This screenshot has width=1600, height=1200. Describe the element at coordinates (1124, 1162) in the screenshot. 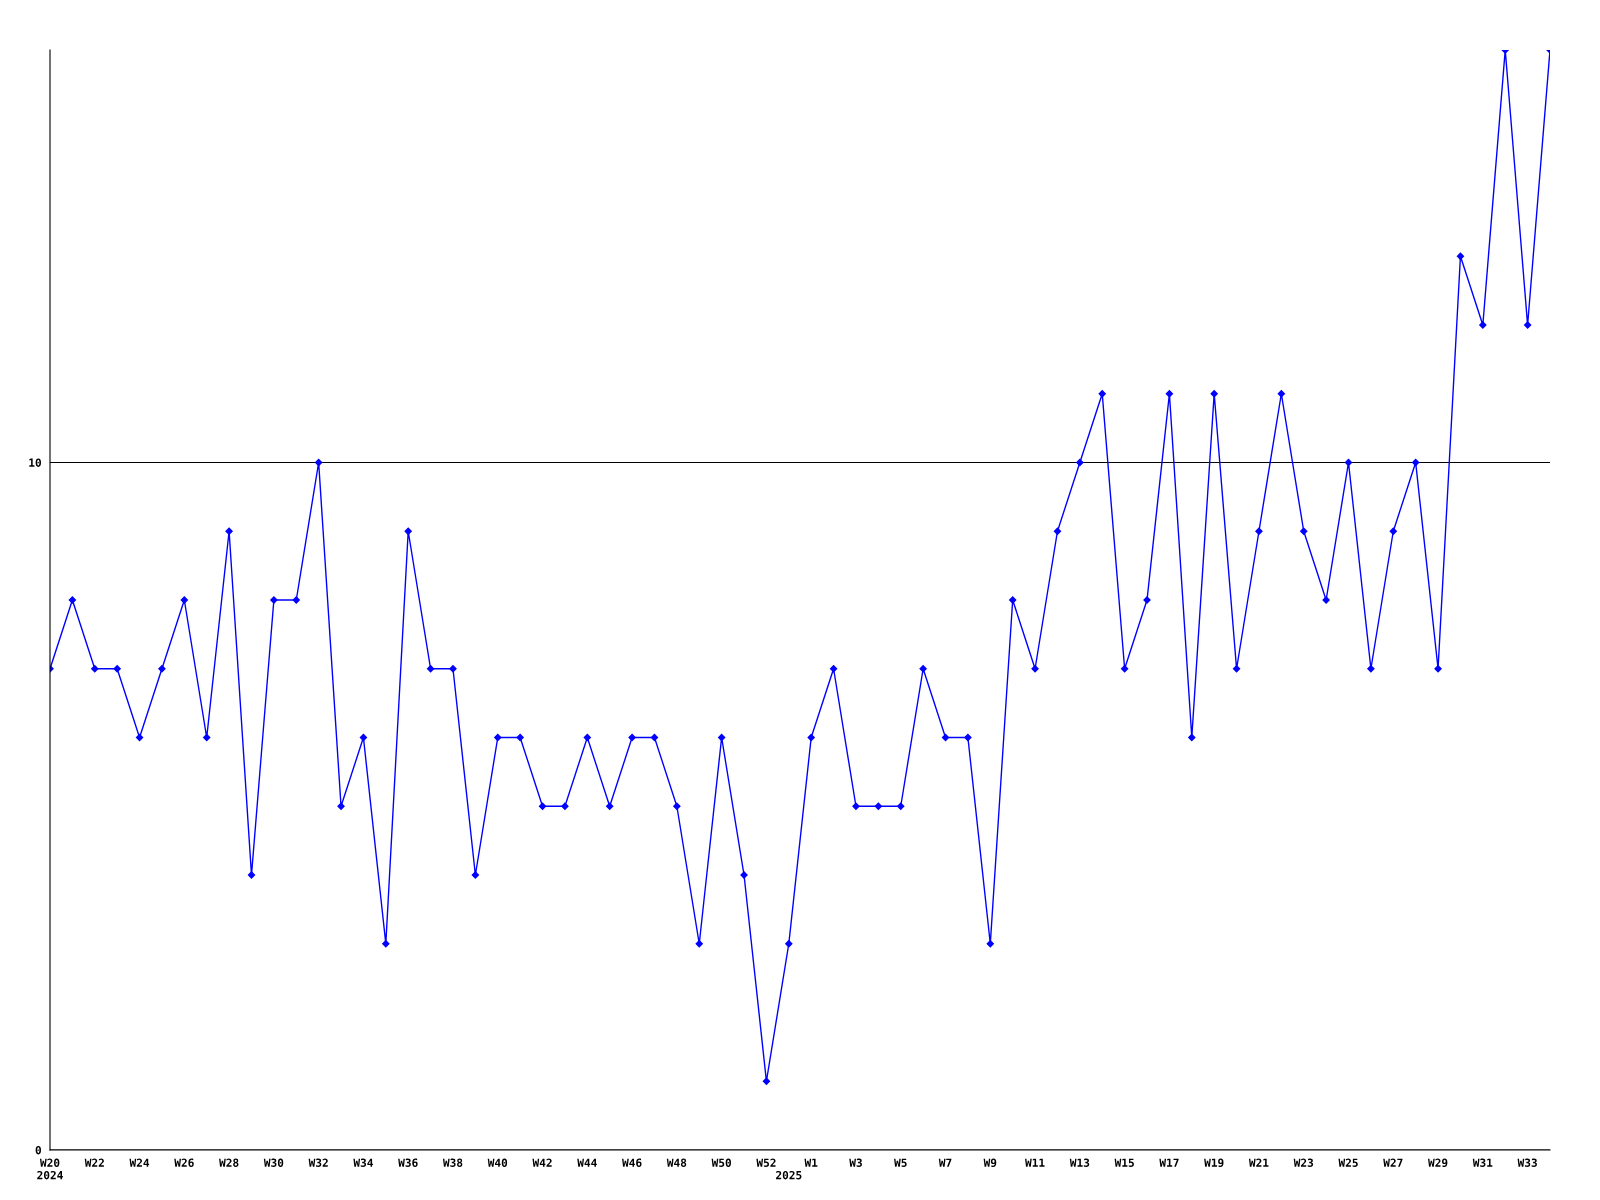

I see `x-tick-label: W15` at that location.